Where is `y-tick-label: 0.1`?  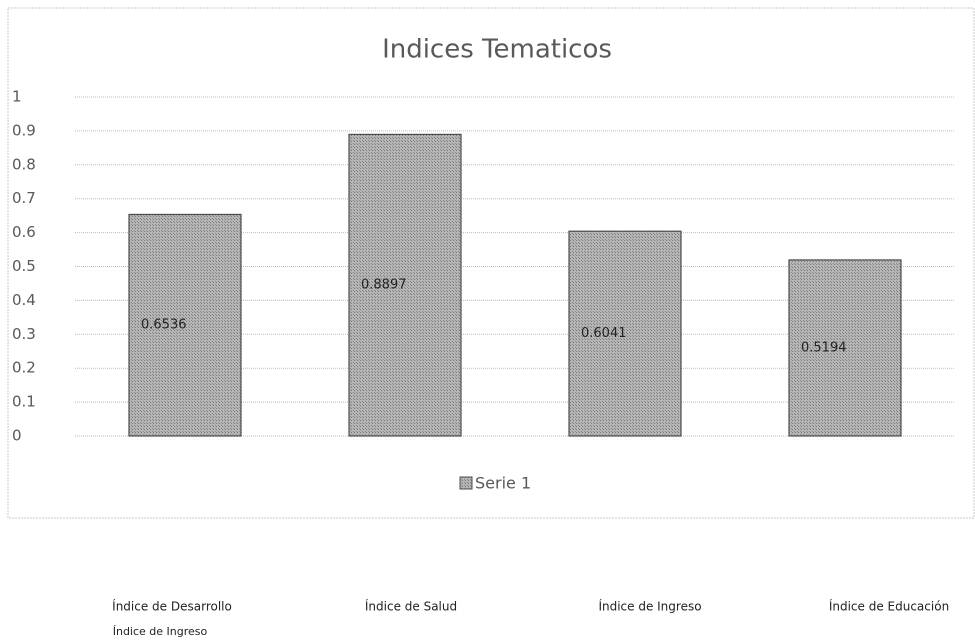 y-tick-label: 0.1 is located at coordinates (24, 402).